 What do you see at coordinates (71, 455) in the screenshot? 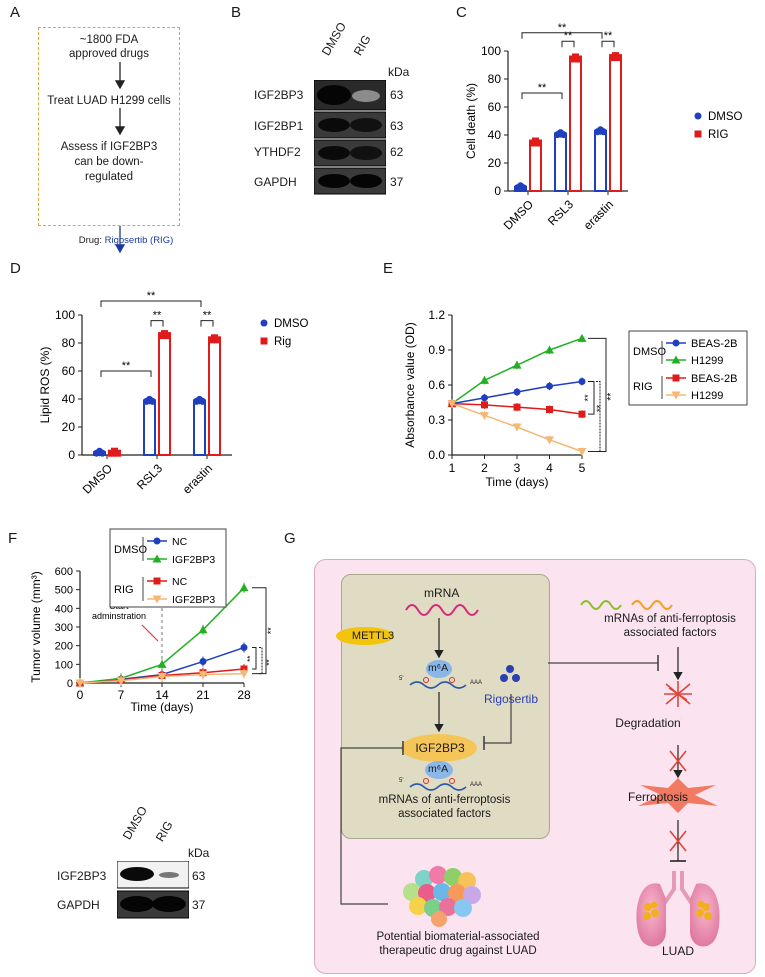
I see `y-tick-label: 0` at bounding box center [71, 455].